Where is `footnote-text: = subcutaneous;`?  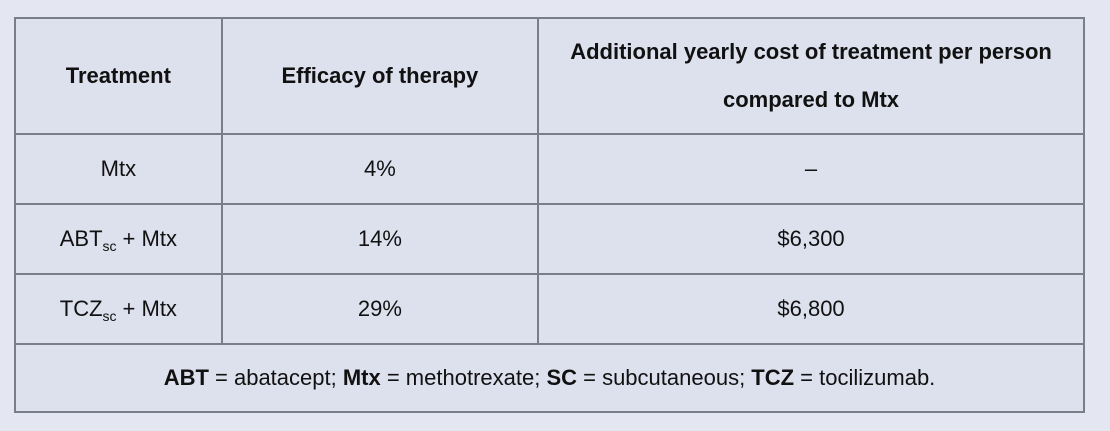 footnote-text: = subcutaneous; is located at coordinates (664, 377).